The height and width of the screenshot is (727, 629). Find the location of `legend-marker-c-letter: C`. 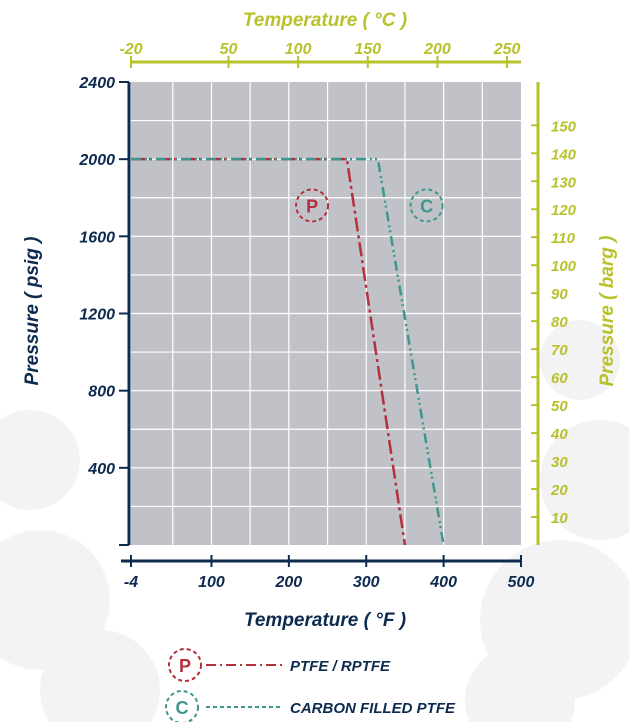

legend-marker-c-letter: C is located at coordinates (182, 708).